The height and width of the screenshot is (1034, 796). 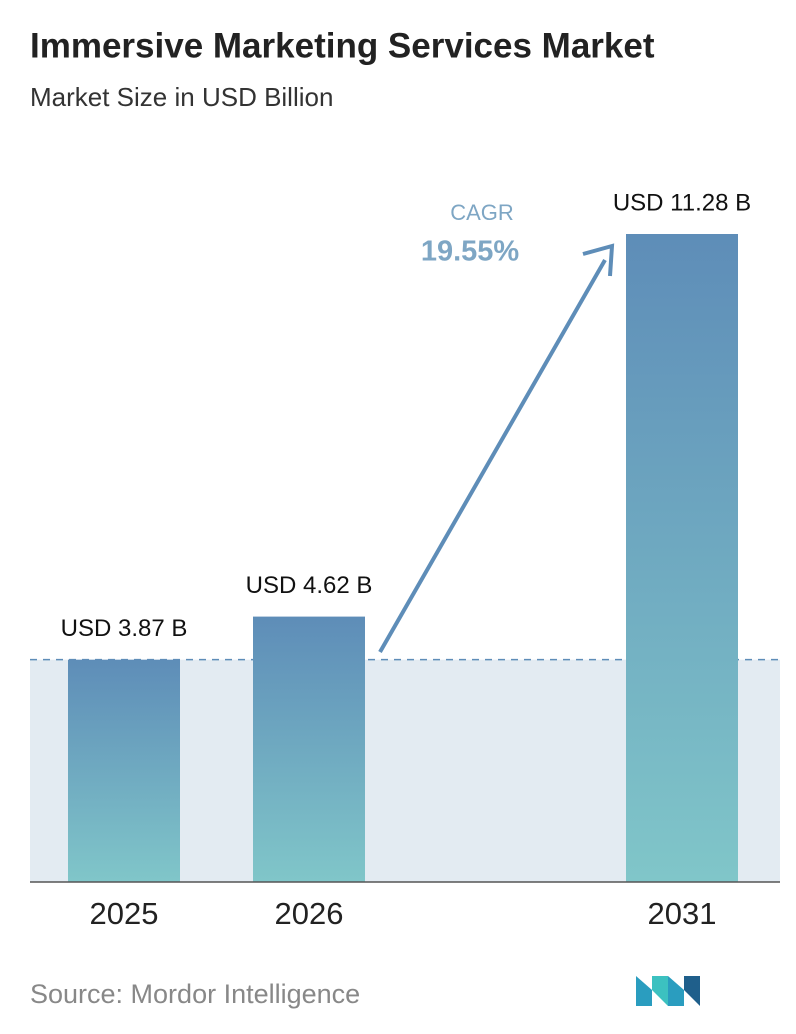 What do you see at coordinates (309, 913) in the screenshot?
I see `x-tick-label: 2026` at bounding box center [309, 913].